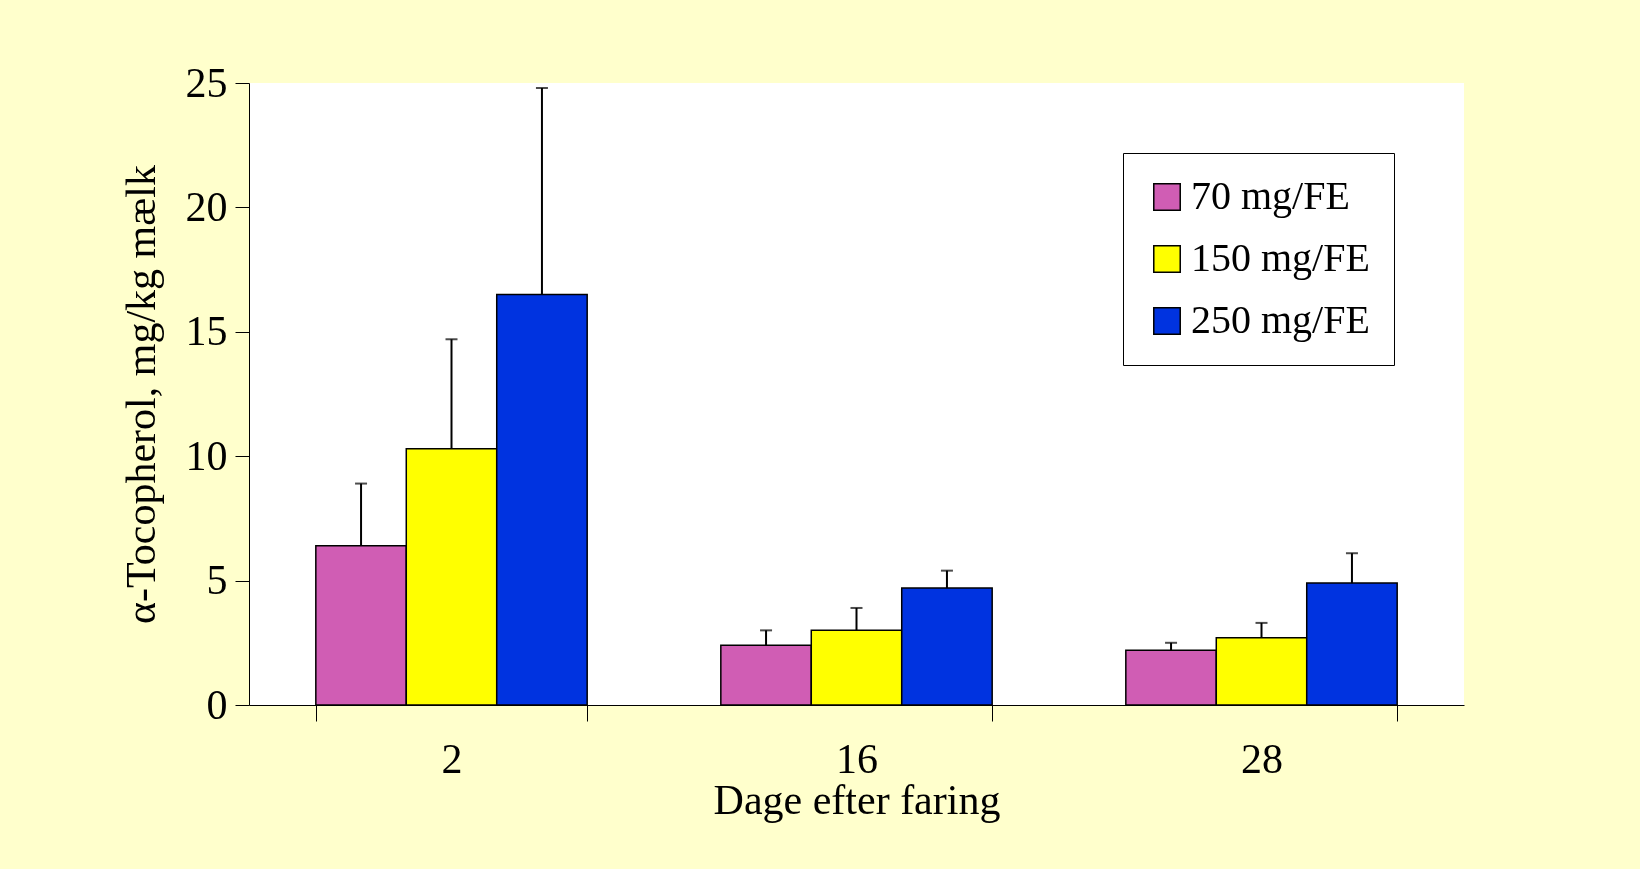 This screenshot has width=1640, height=869. Describe the element at coordinates (452, 758) in the screenshot. I see `x-tick-label: 2` at that location.